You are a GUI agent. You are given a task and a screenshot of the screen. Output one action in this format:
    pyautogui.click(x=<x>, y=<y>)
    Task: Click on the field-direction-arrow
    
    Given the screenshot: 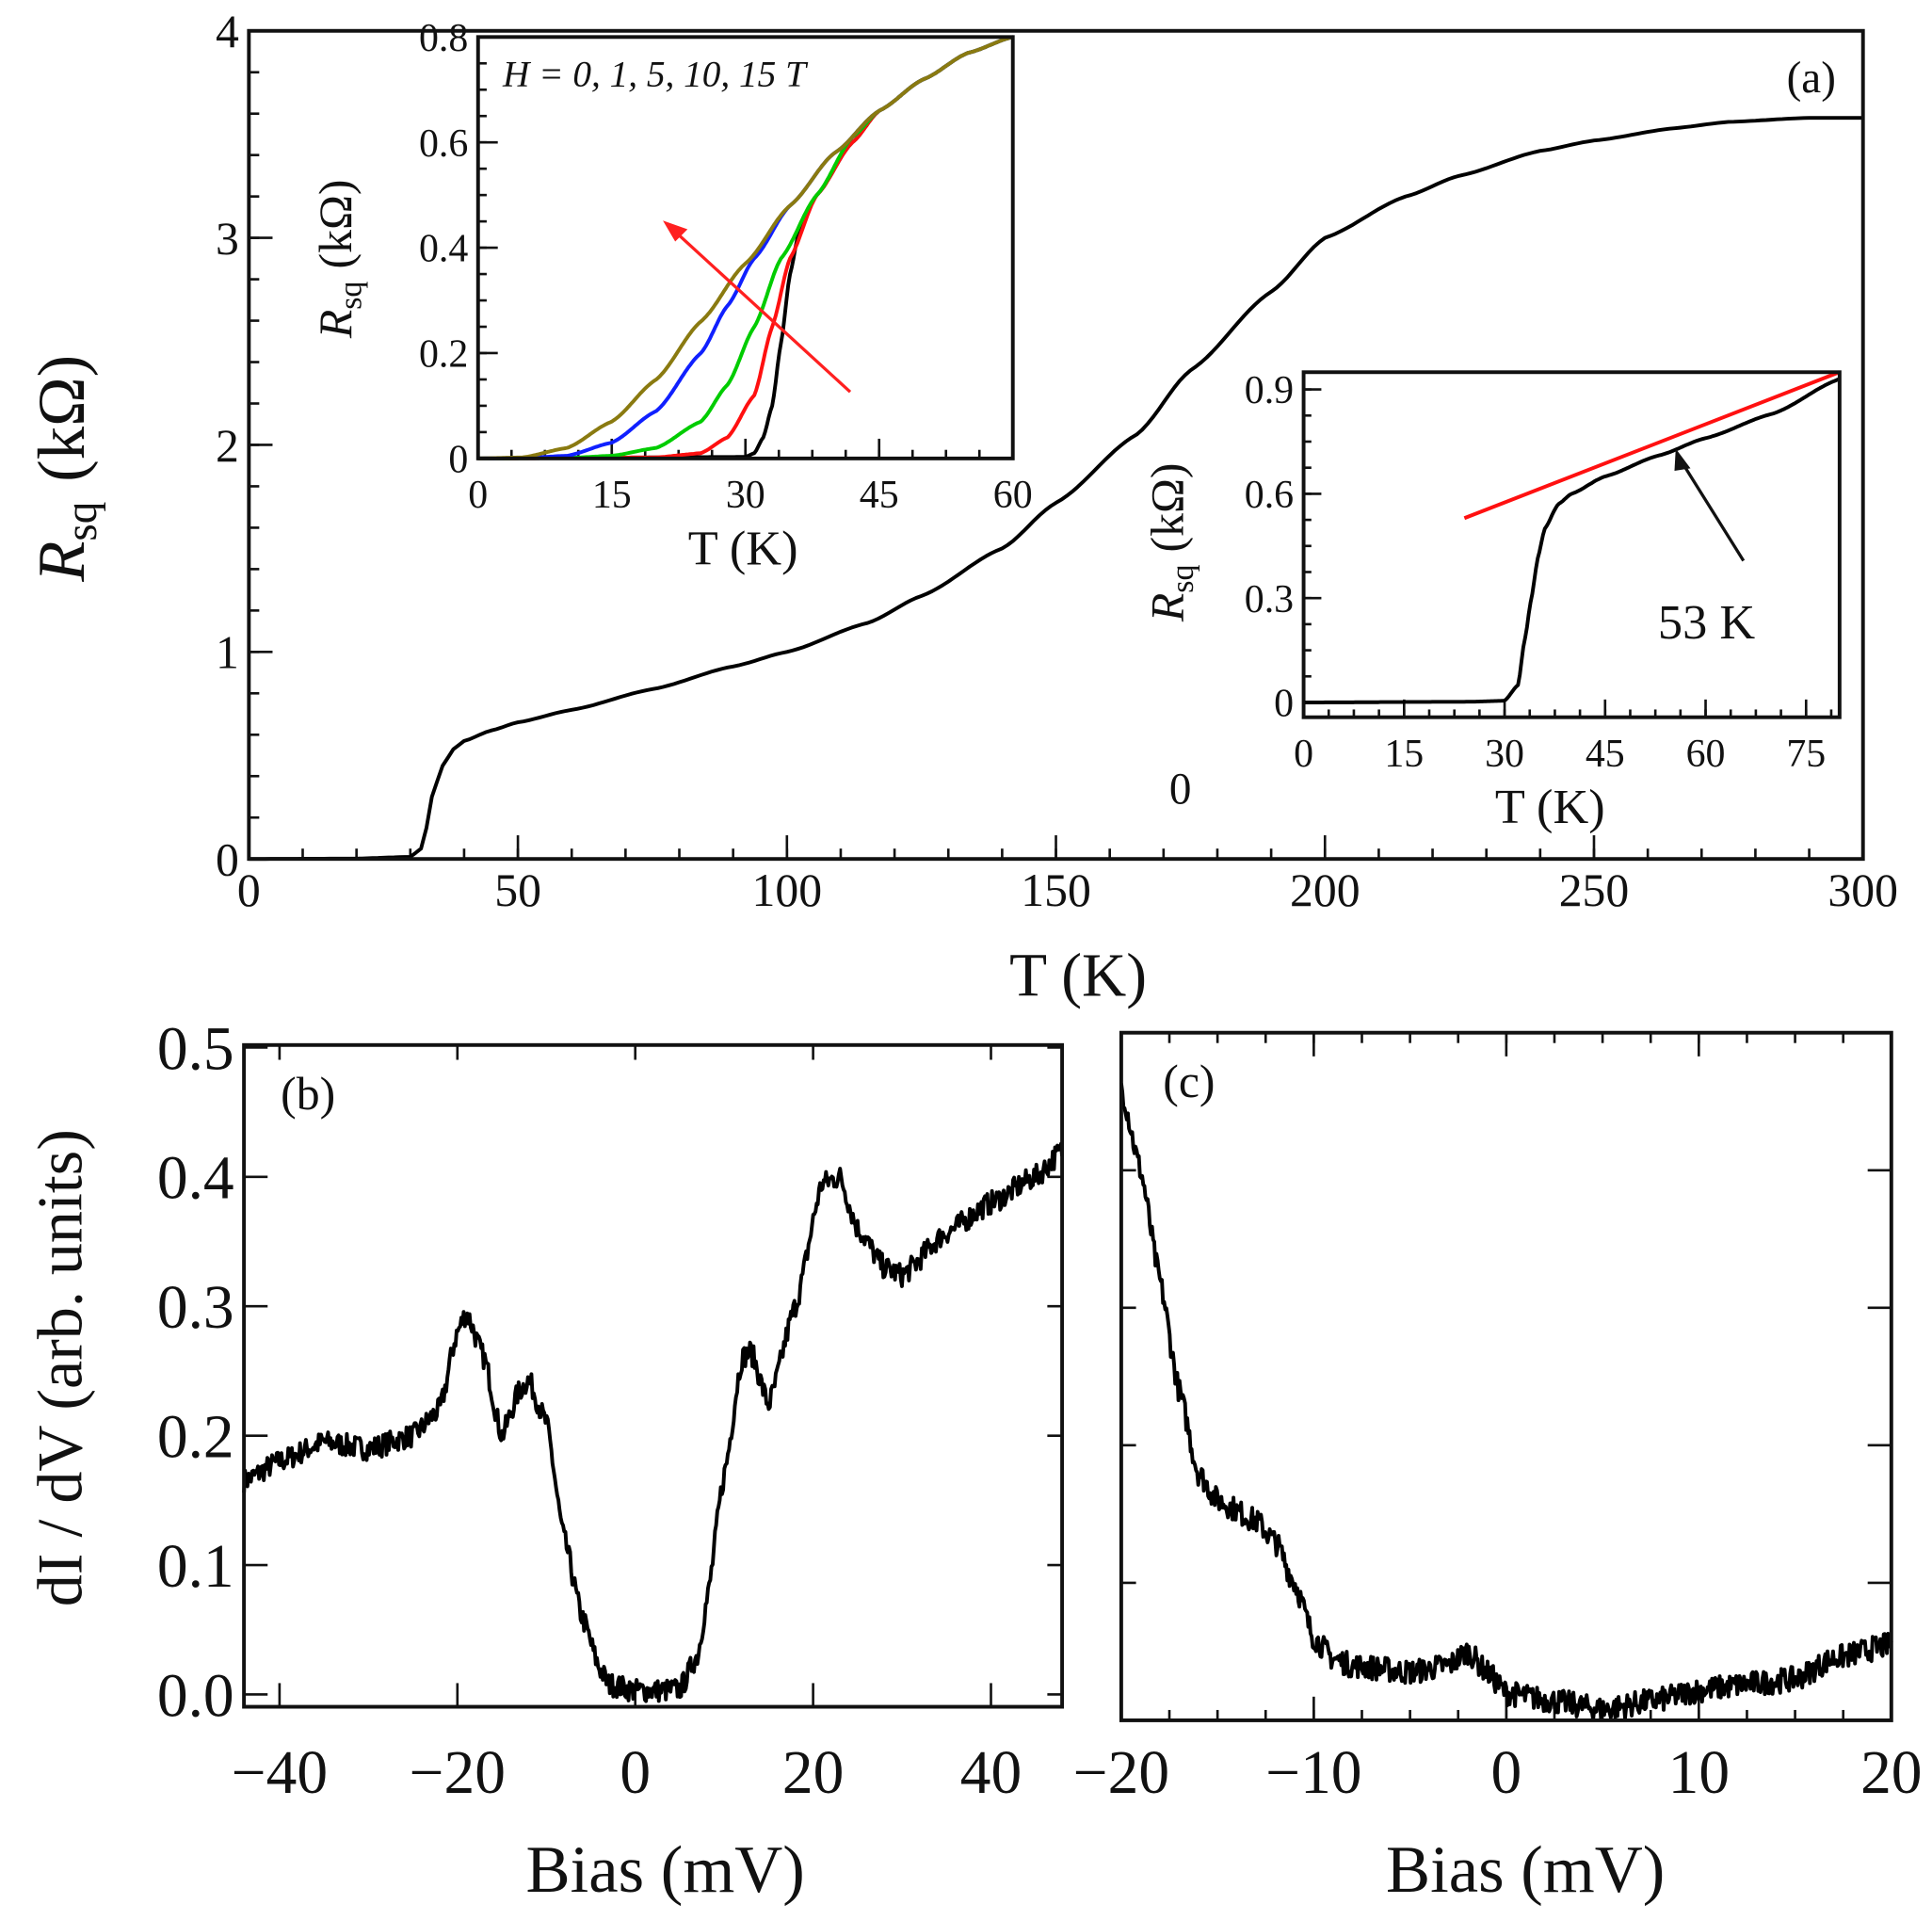 What is the action you would take?
    pyautogui.click(x=763, y=312)
    